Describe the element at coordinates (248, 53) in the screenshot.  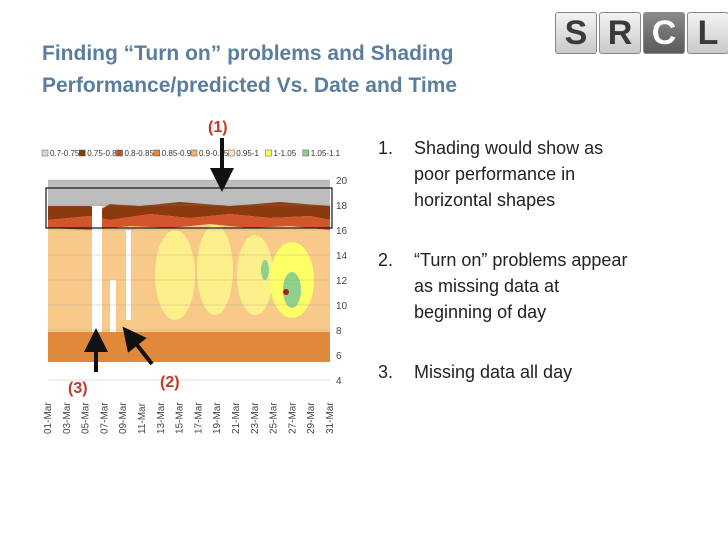
I see `title-line-1: Finding “Turn on” problems and Shading` at that location.